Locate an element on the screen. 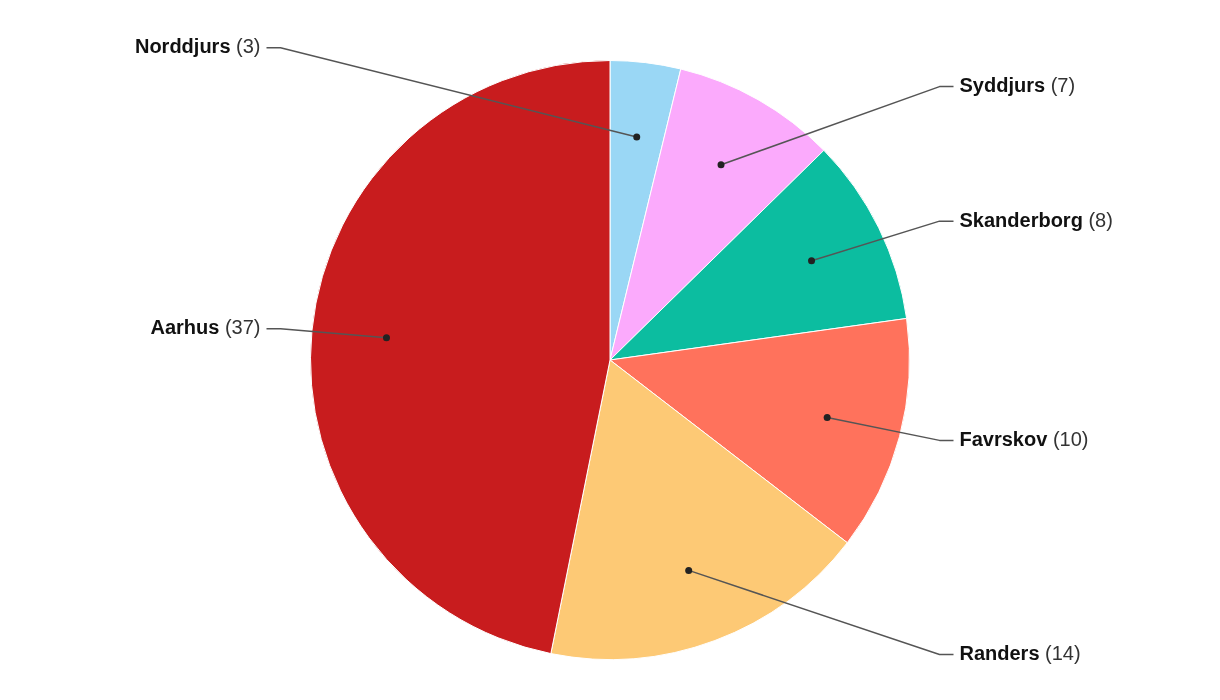 The height and width of the screenshot is (700, 1220). data-label: (10) is located at coordinates (1068, 438).